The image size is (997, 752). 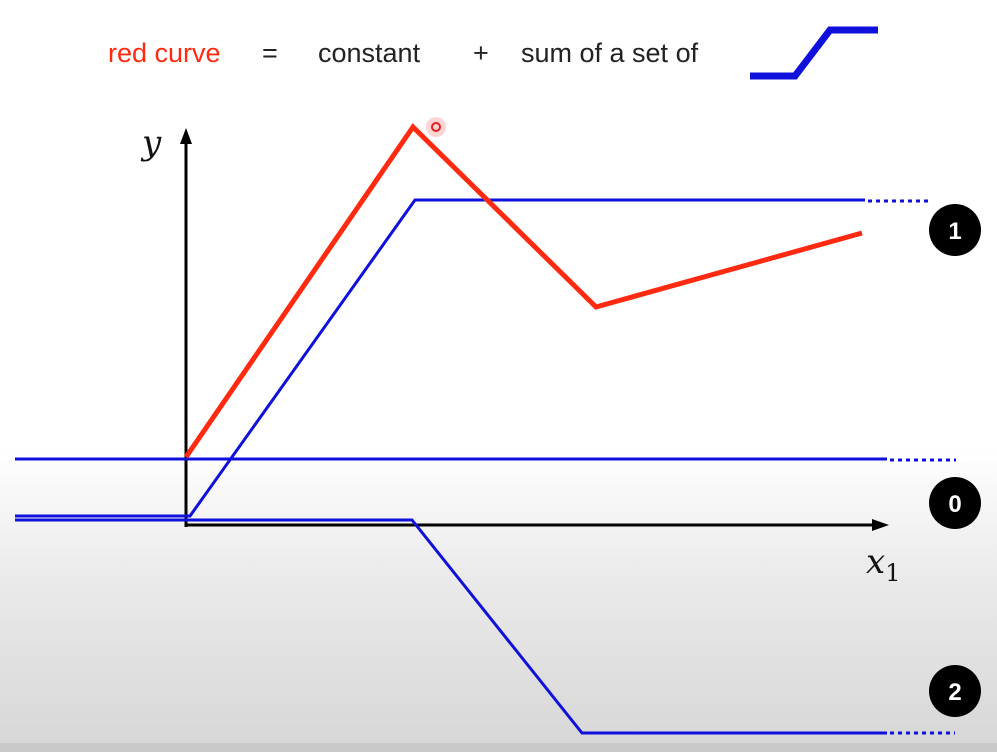 I want to click on equation-sum-term: sum of a set of, so click(x=610, y=53).